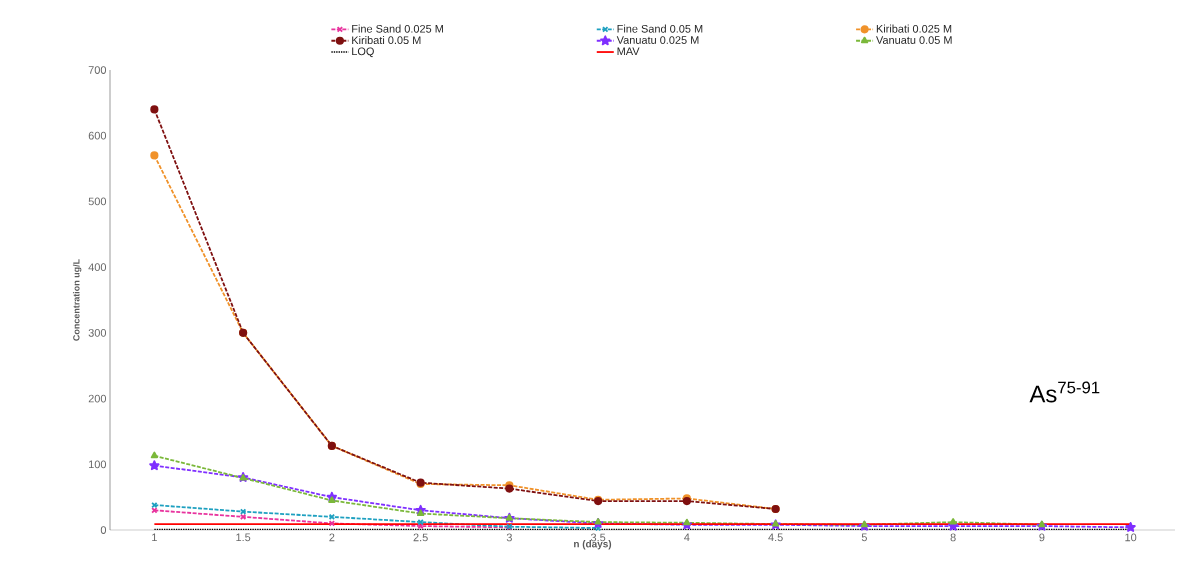  Describe the element at coordinates (1131, 537) in the screenshot. I see `x-tick-label: 10` at that location.